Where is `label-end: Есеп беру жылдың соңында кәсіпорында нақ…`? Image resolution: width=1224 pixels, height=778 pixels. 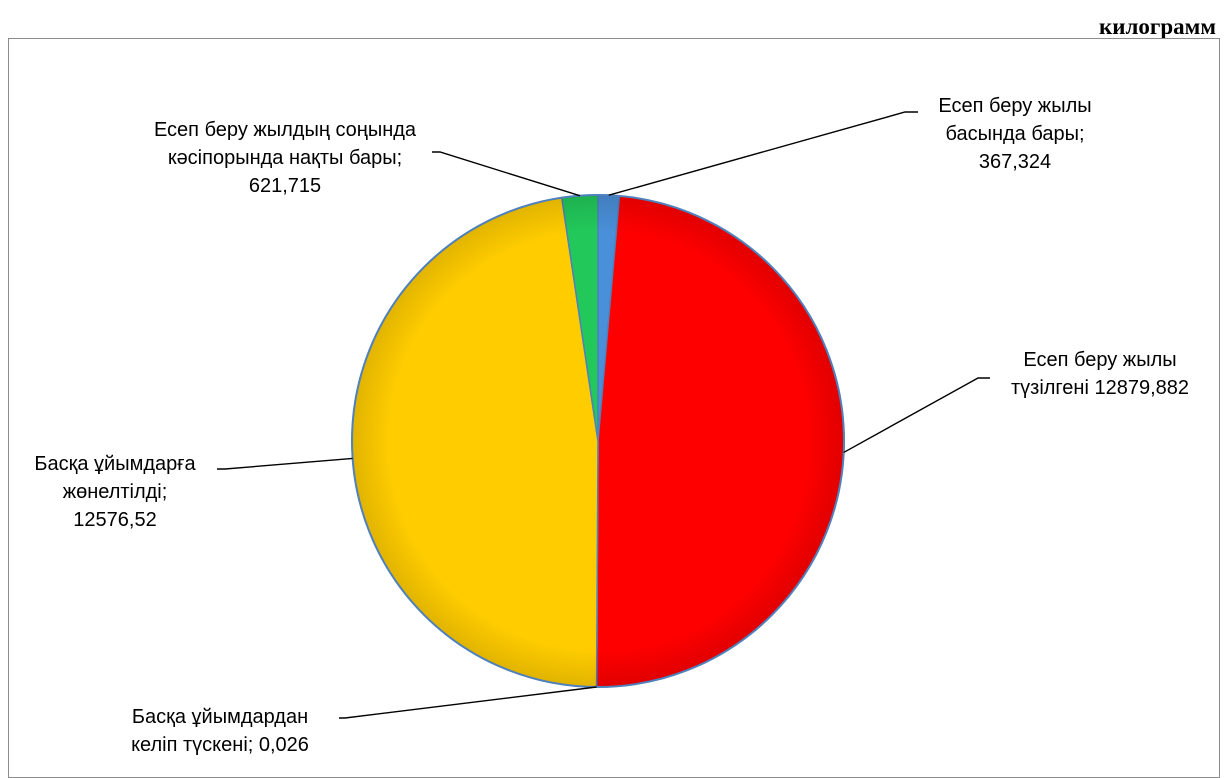
label-end: Есеп беру жылдың соңында кәсіпорында нақ… is located at coordinates (285, 158).